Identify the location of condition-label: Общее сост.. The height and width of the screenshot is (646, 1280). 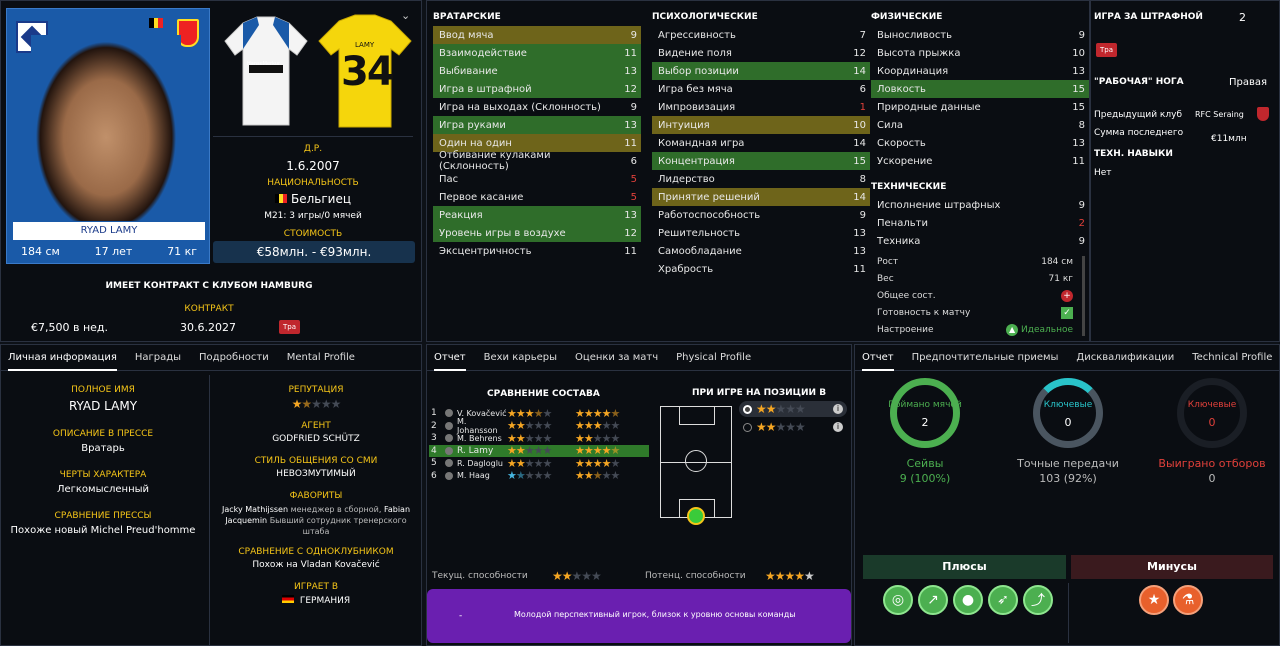
(906, 295).